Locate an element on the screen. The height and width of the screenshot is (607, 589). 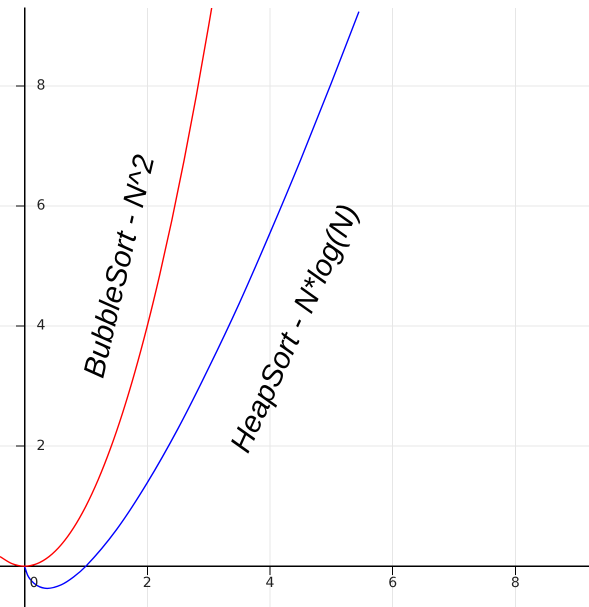
x-tick-label: 8 is located at coordinates (515, 582).